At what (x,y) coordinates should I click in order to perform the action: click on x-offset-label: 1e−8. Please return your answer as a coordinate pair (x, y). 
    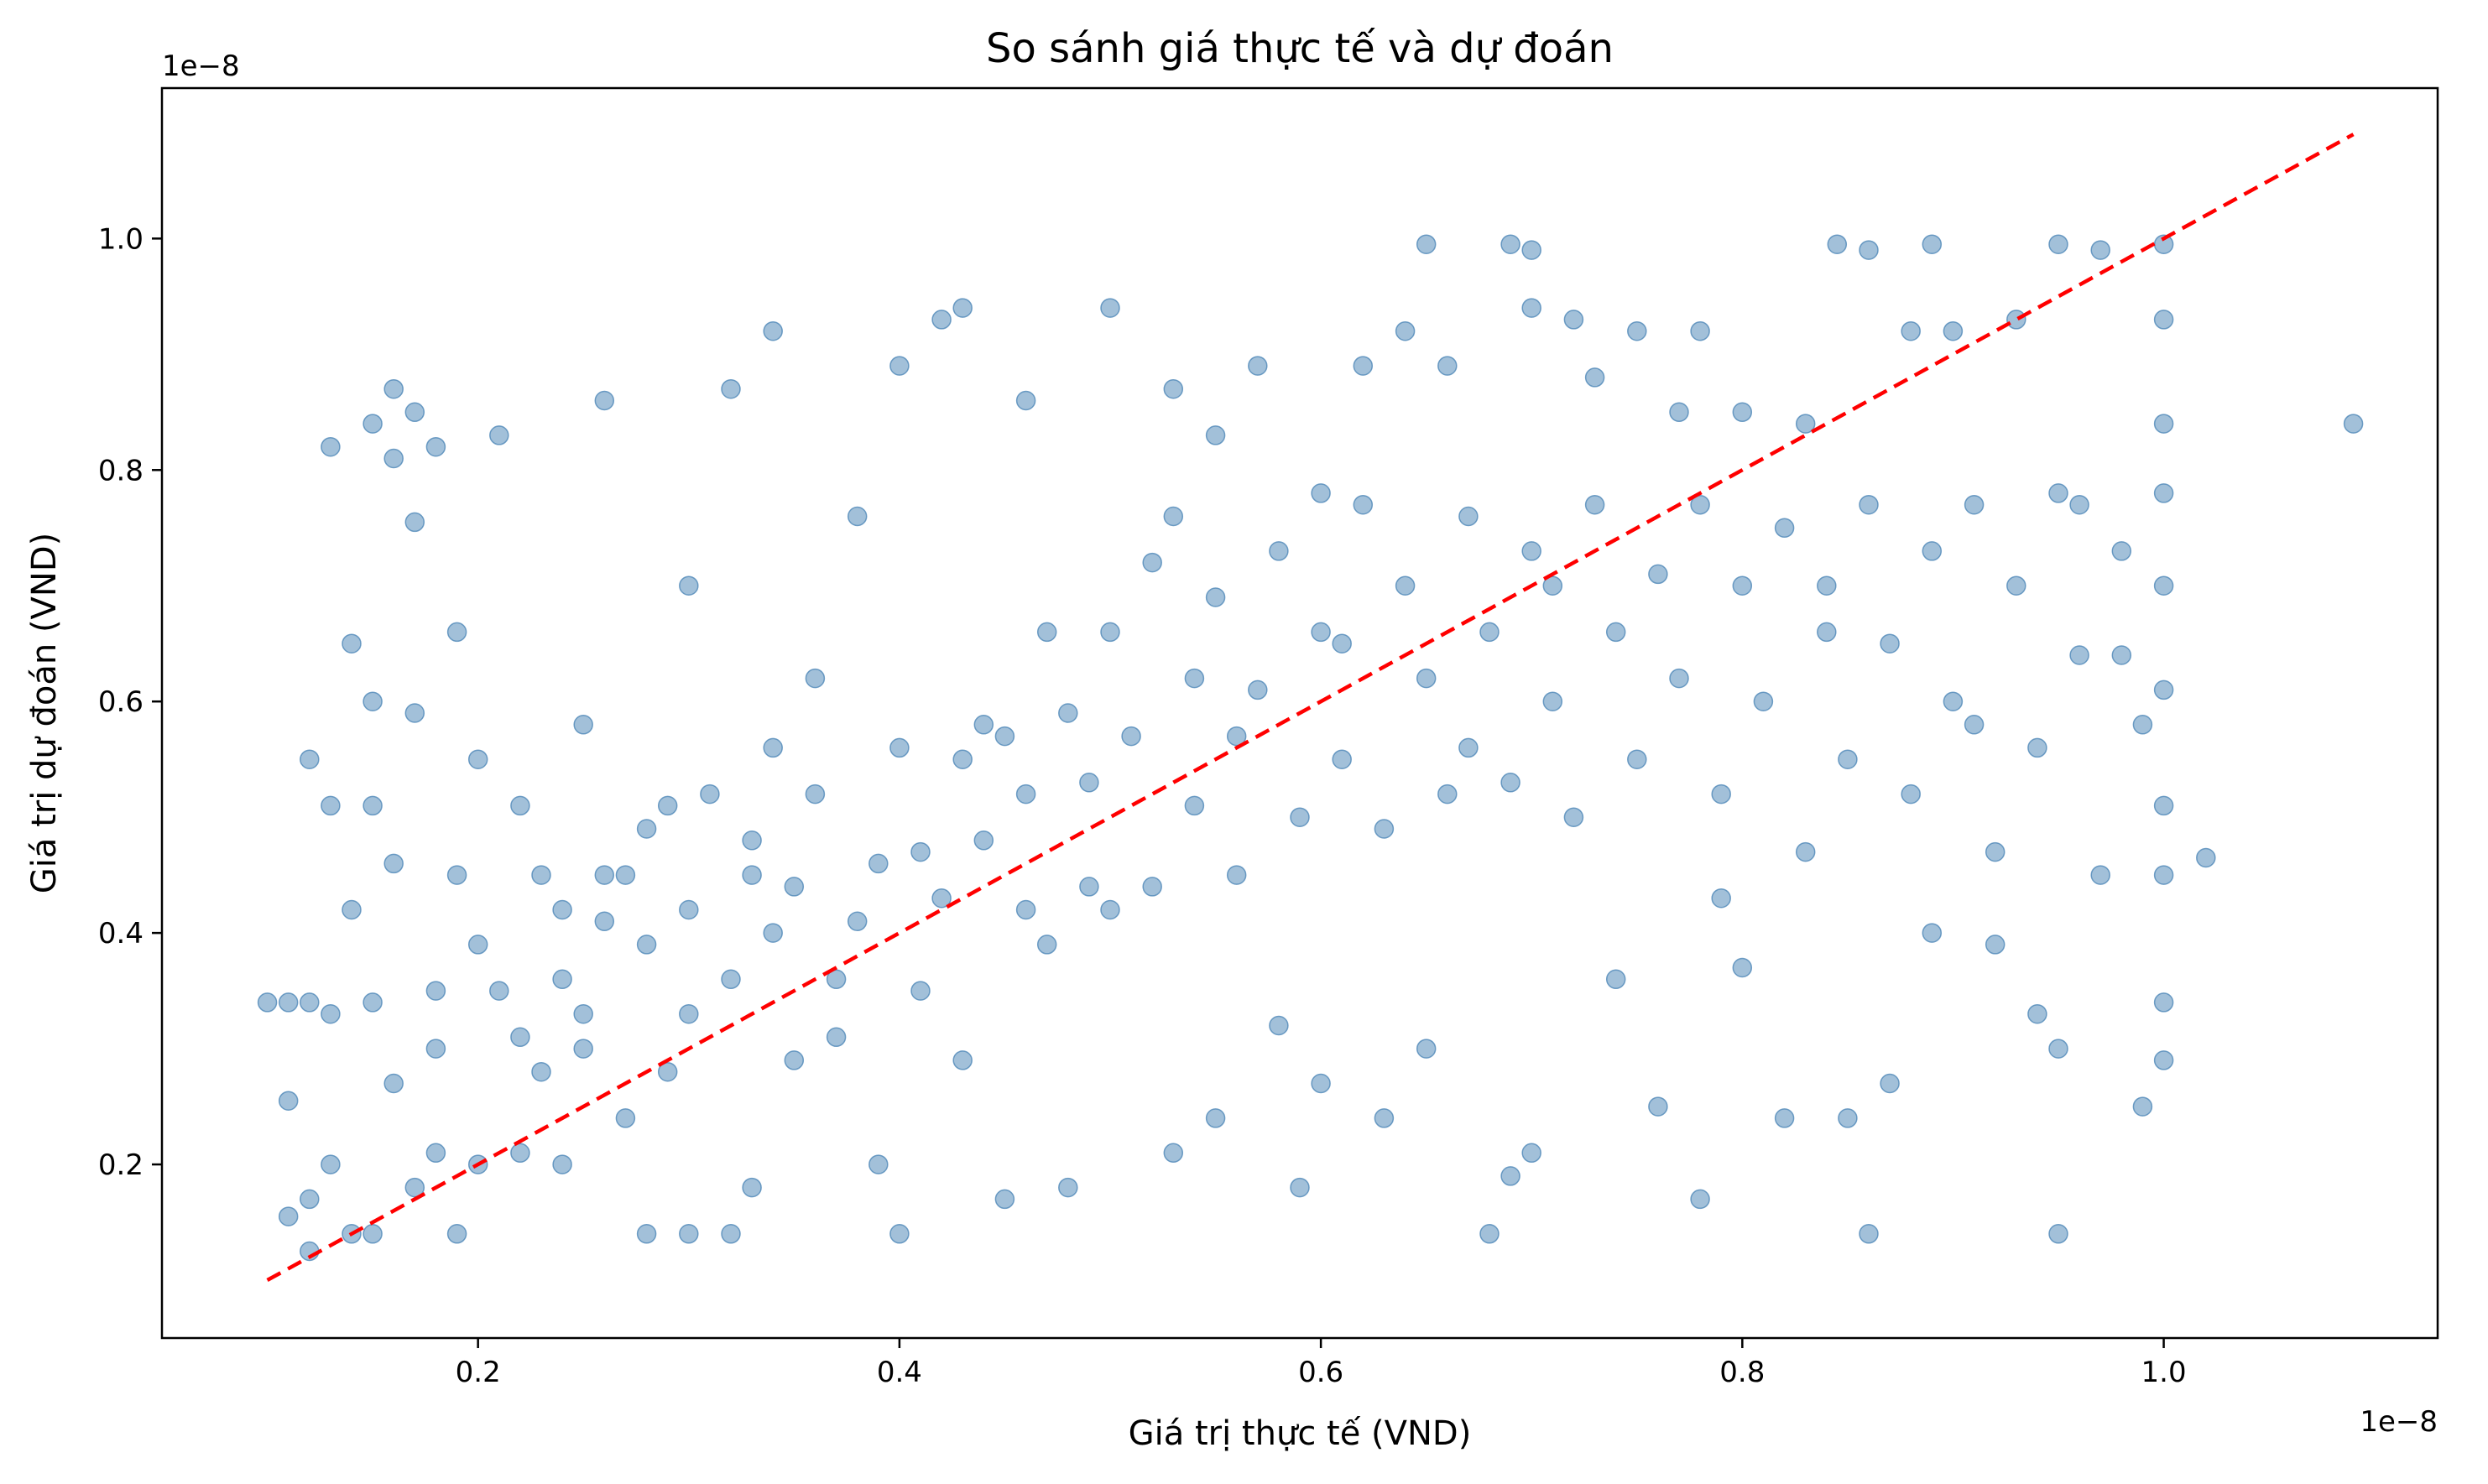
    Looking at the image, I should click on (2399, 1422).